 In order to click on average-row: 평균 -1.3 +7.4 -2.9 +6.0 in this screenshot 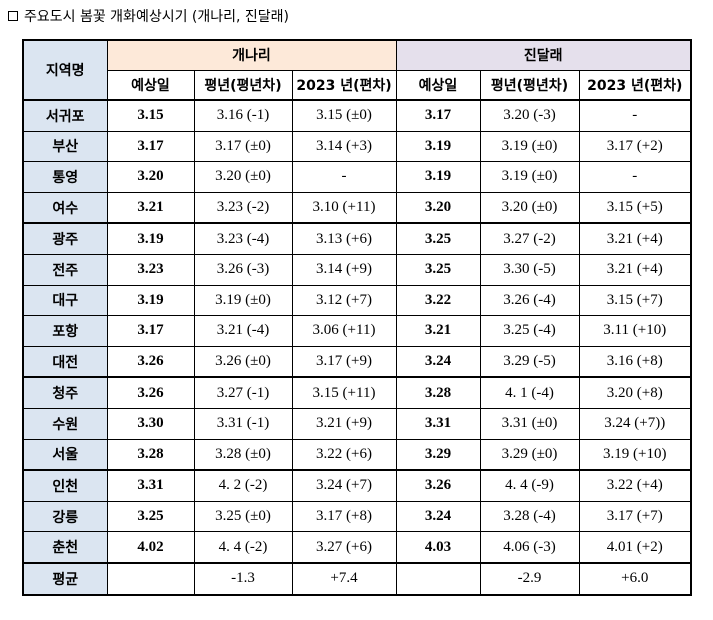, I will do `click(357, 578)`.